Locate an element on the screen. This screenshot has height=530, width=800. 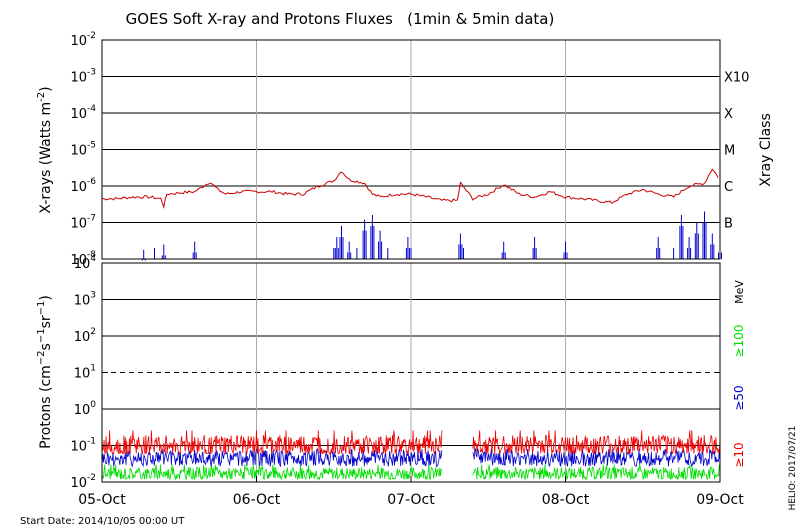
proton-legend: ≥100 ≥50 ≥10 is located at coordinates (739, 396).